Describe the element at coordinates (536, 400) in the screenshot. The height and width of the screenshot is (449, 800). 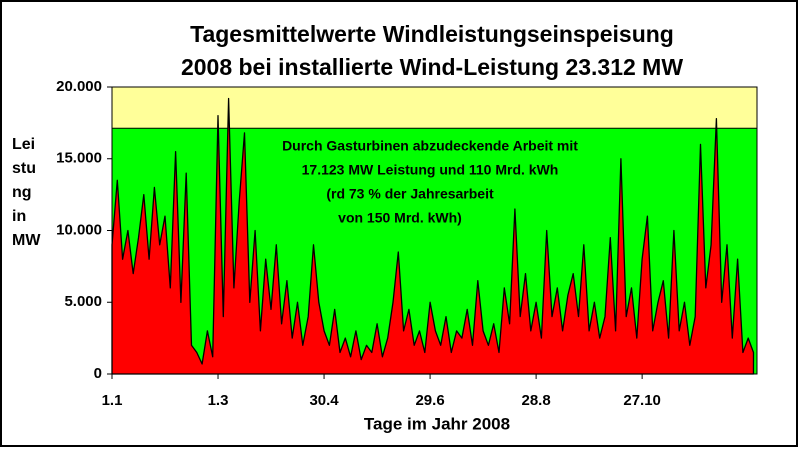
I see `x-tick-label: 28.8` at that location.